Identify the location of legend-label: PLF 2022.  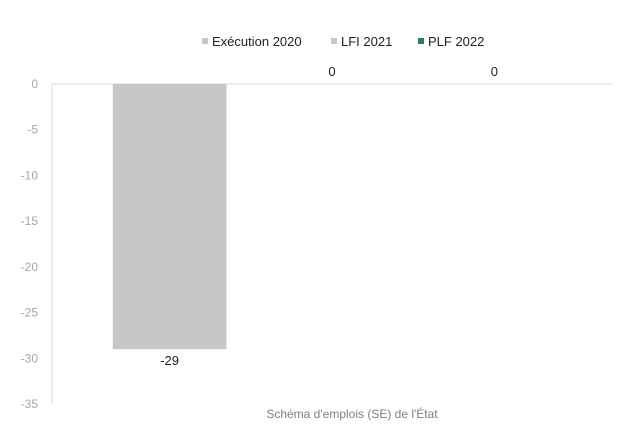
(456, 41).